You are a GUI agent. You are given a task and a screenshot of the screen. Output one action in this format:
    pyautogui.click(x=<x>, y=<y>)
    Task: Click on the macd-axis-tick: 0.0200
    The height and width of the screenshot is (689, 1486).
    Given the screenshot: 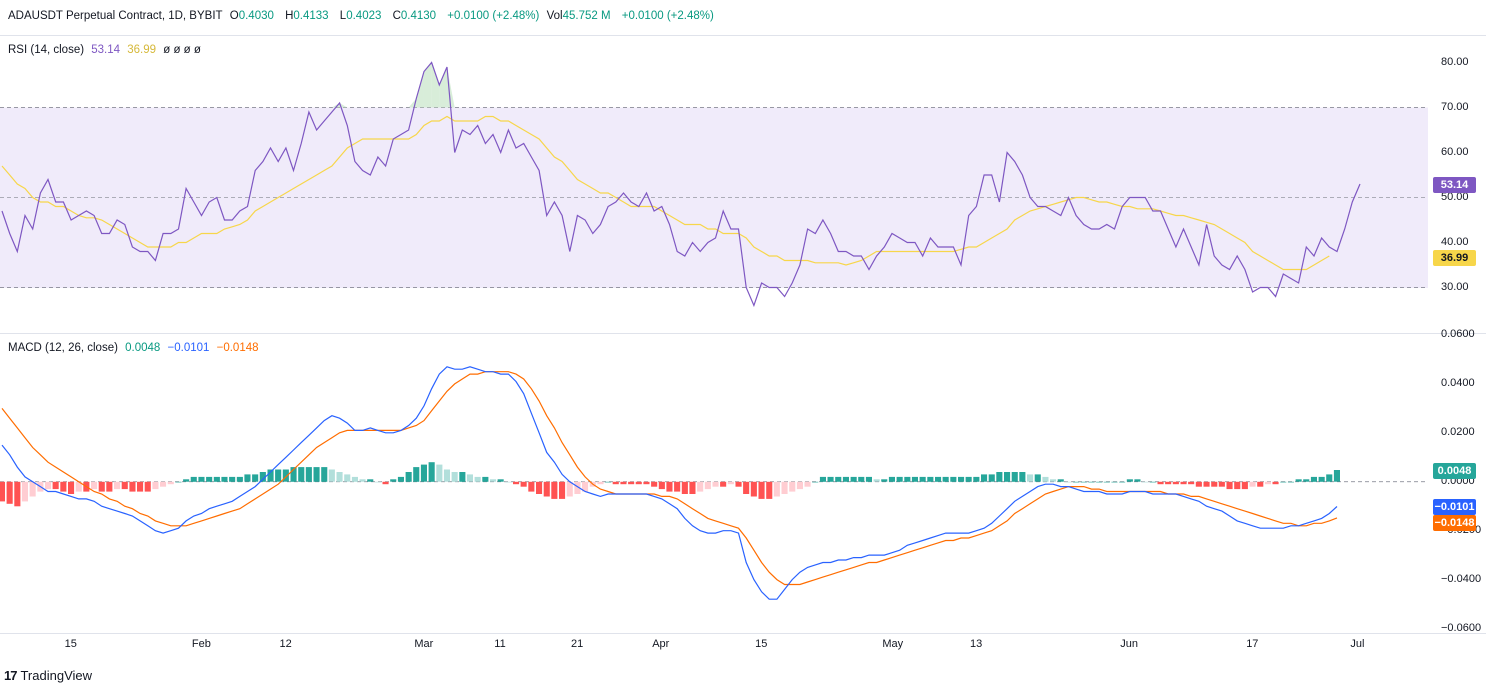 What is the action you would take?
    pyautogui.click(x=1458, y=431)
    